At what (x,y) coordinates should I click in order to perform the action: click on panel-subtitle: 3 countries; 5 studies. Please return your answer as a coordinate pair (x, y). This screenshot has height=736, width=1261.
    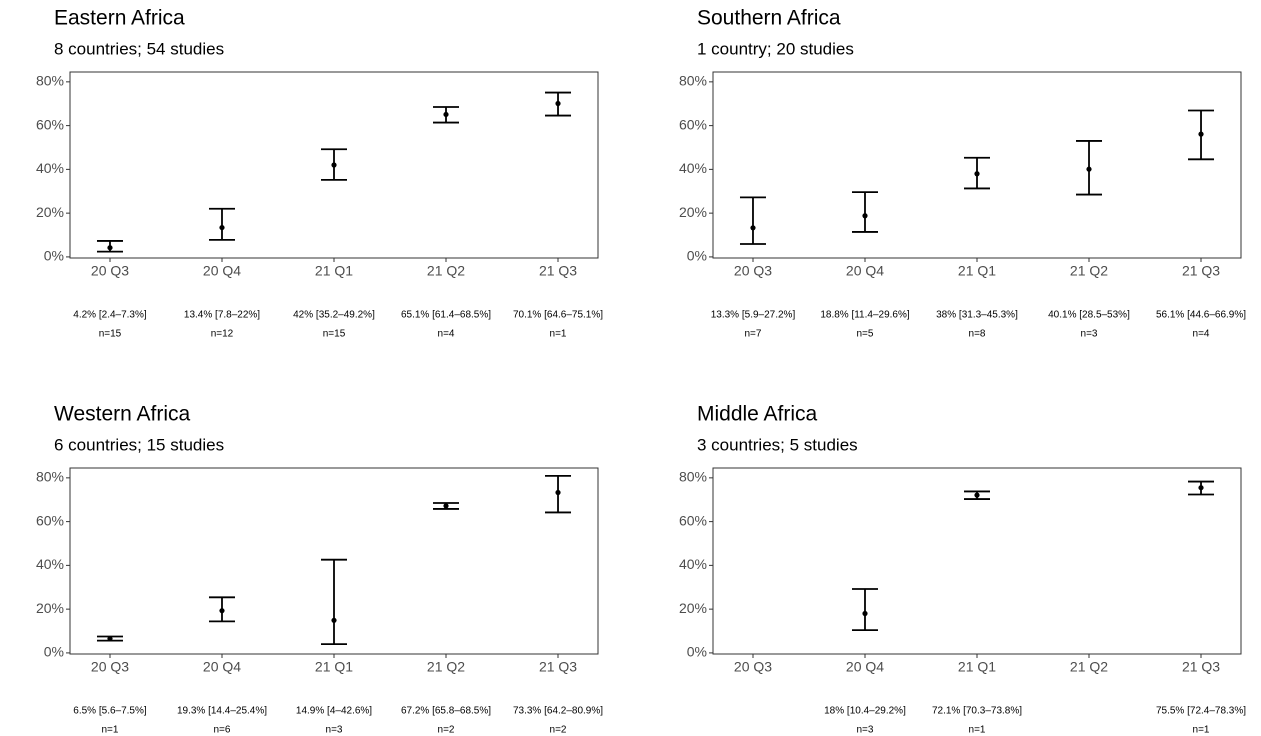
    Looking at the image, I should click on (777, 444).